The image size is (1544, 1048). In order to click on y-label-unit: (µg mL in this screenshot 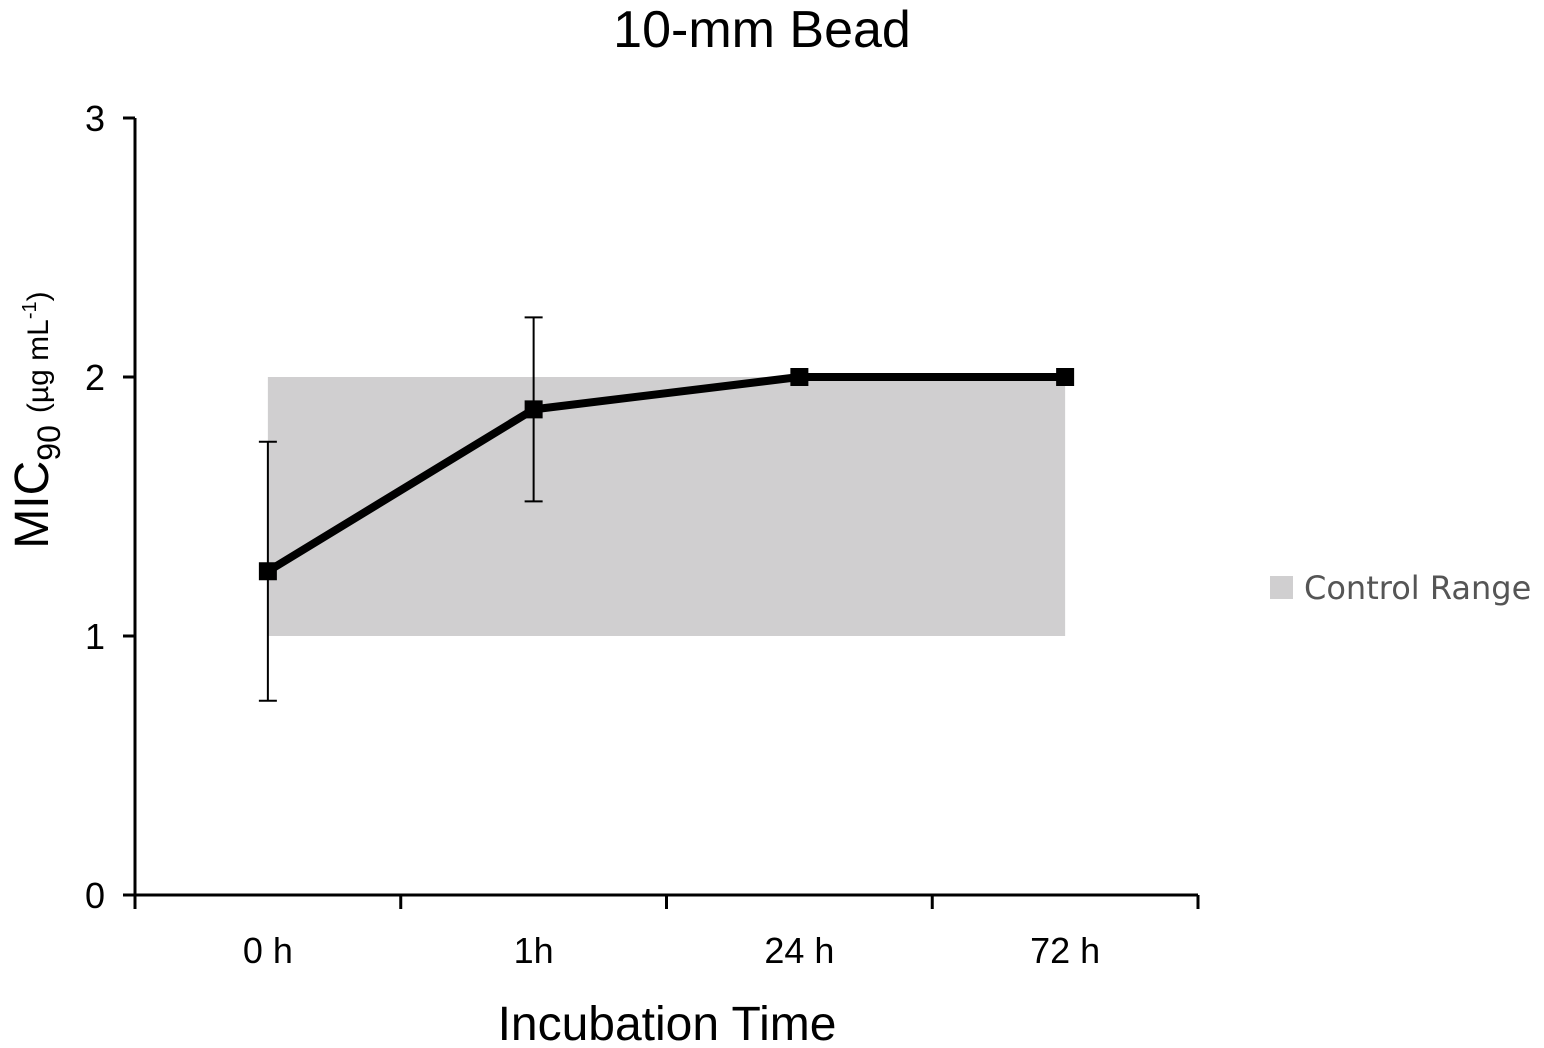, I will do `click(38, 366)`.